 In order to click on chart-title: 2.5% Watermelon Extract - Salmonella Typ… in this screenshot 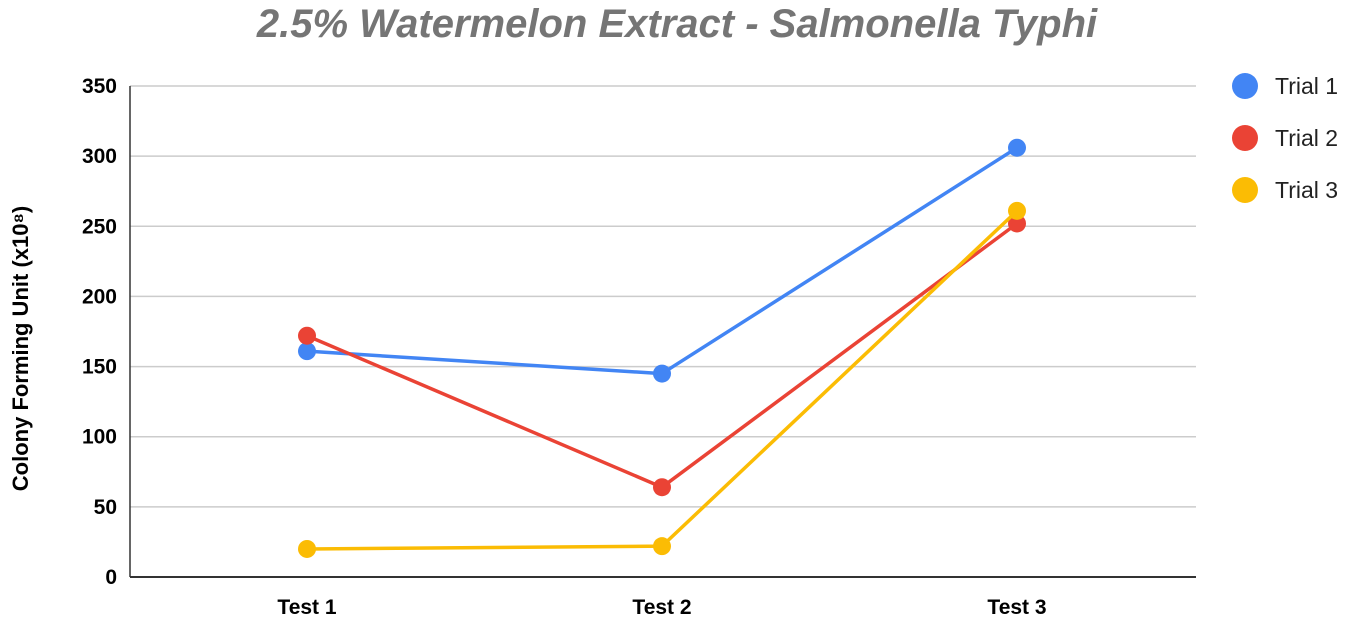, I will do `click(677, 24)`.